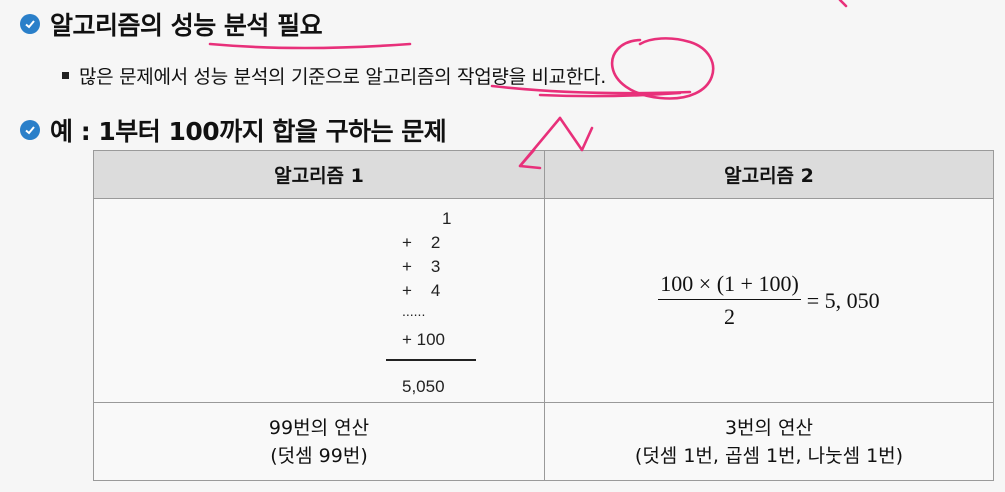 This screenshot has width=1005, height=492. What do you see at coordinates (65, 75) in the screenshot?
I see `square-bullet-icon` at bounding box center [65, 75].